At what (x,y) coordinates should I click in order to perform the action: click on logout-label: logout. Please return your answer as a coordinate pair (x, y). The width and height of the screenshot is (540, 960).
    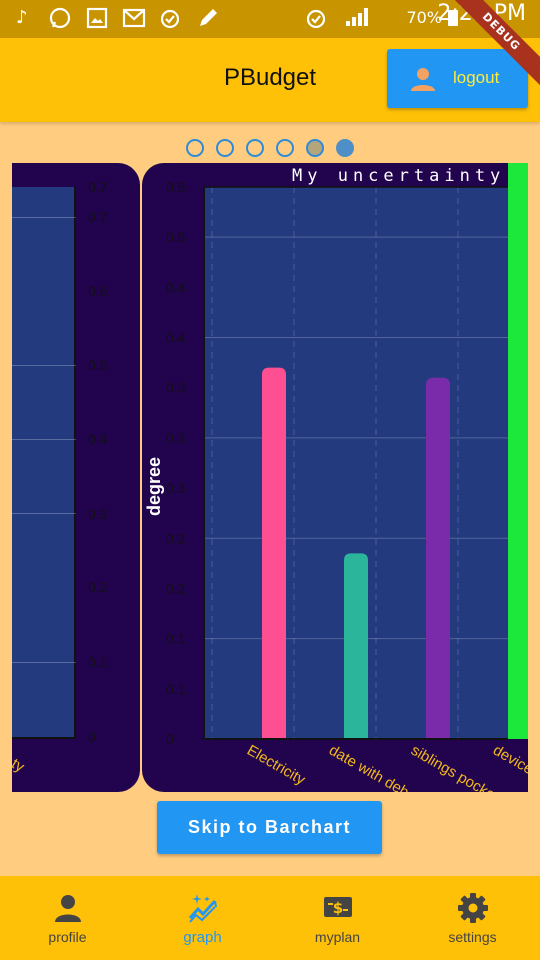
    Looking at the image, I should click on (476, 77).